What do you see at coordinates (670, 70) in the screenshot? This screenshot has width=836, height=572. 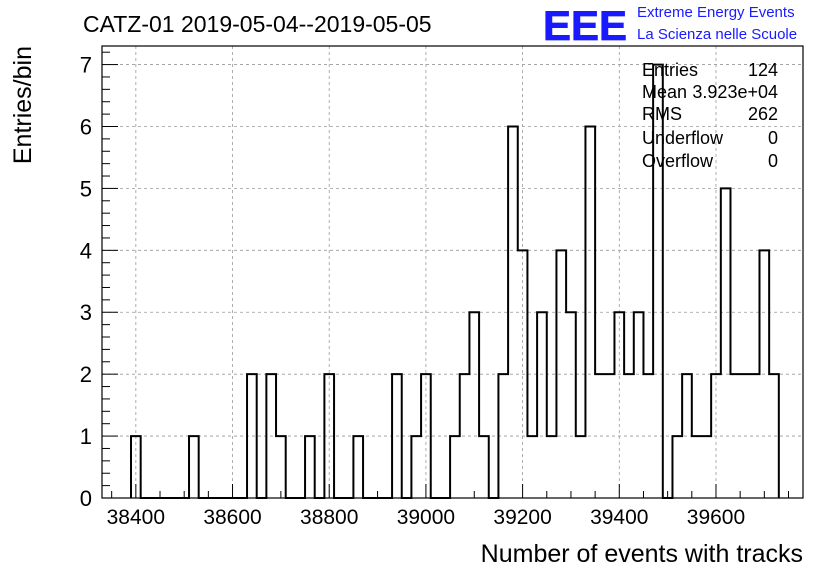 I see `stats-entries-label: Entries` at bounding box center [670, 70].